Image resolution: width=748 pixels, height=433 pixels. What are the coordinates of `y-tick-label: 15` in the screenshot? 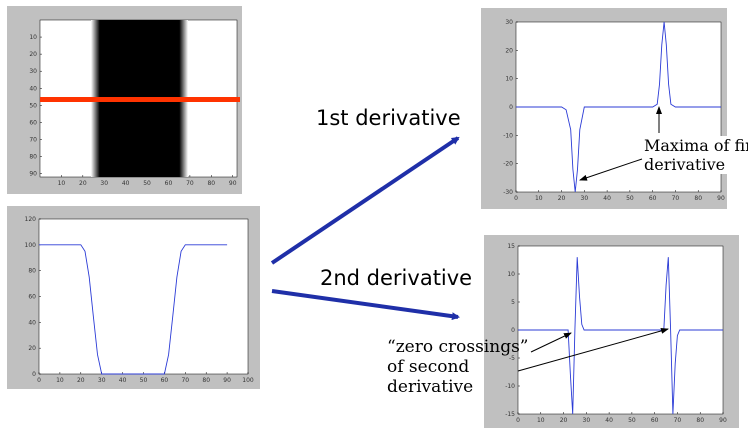 It's located at (511, 246).